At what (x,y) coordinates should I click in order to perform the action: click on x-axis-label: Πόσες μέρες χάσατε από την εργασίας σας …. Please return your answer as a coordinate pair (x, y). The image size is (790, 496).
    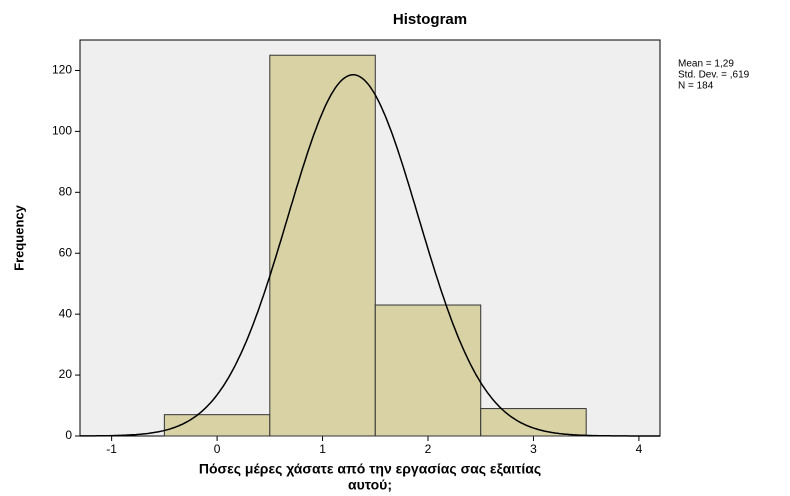
    Looking at the image, I should click on (370, 469).